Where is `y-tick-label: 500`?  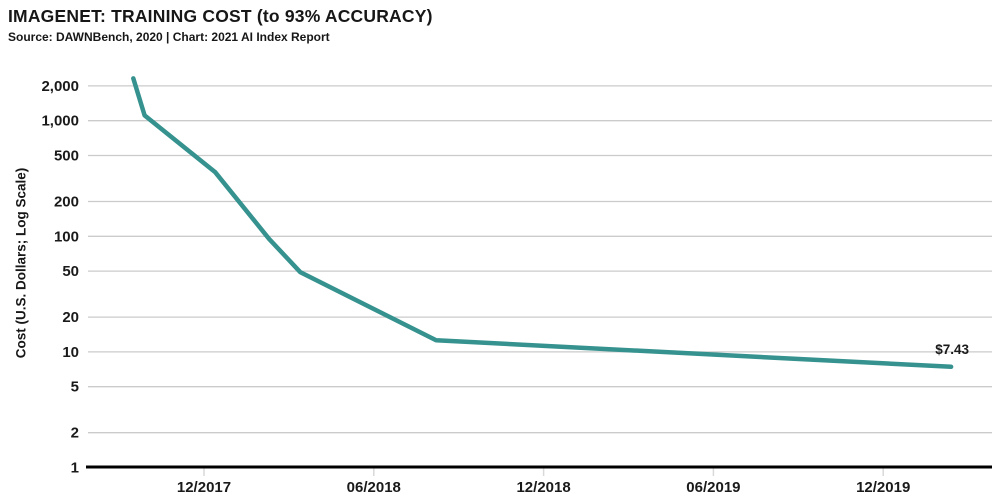
y-tick-label: 500 is located at coordinates (66, 155).